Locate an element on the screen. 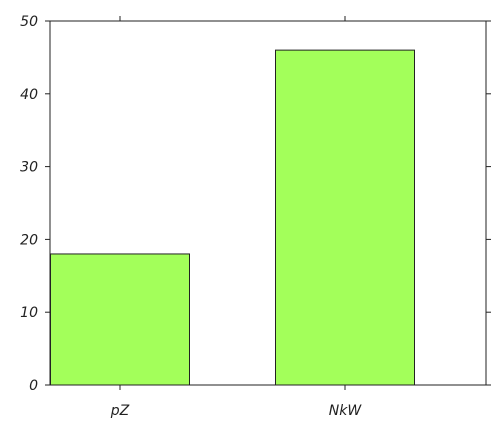  y-tick-label: 40 is located at coordinates (29, 95).